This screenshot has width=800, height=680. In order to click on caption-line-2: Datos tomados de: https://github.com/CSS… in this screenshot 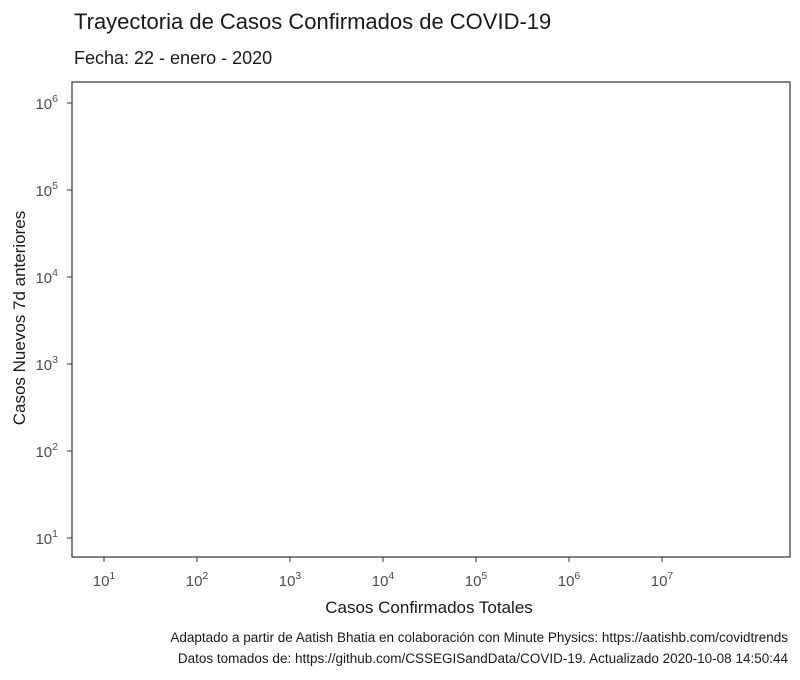, I will do `click(482, 658)`.